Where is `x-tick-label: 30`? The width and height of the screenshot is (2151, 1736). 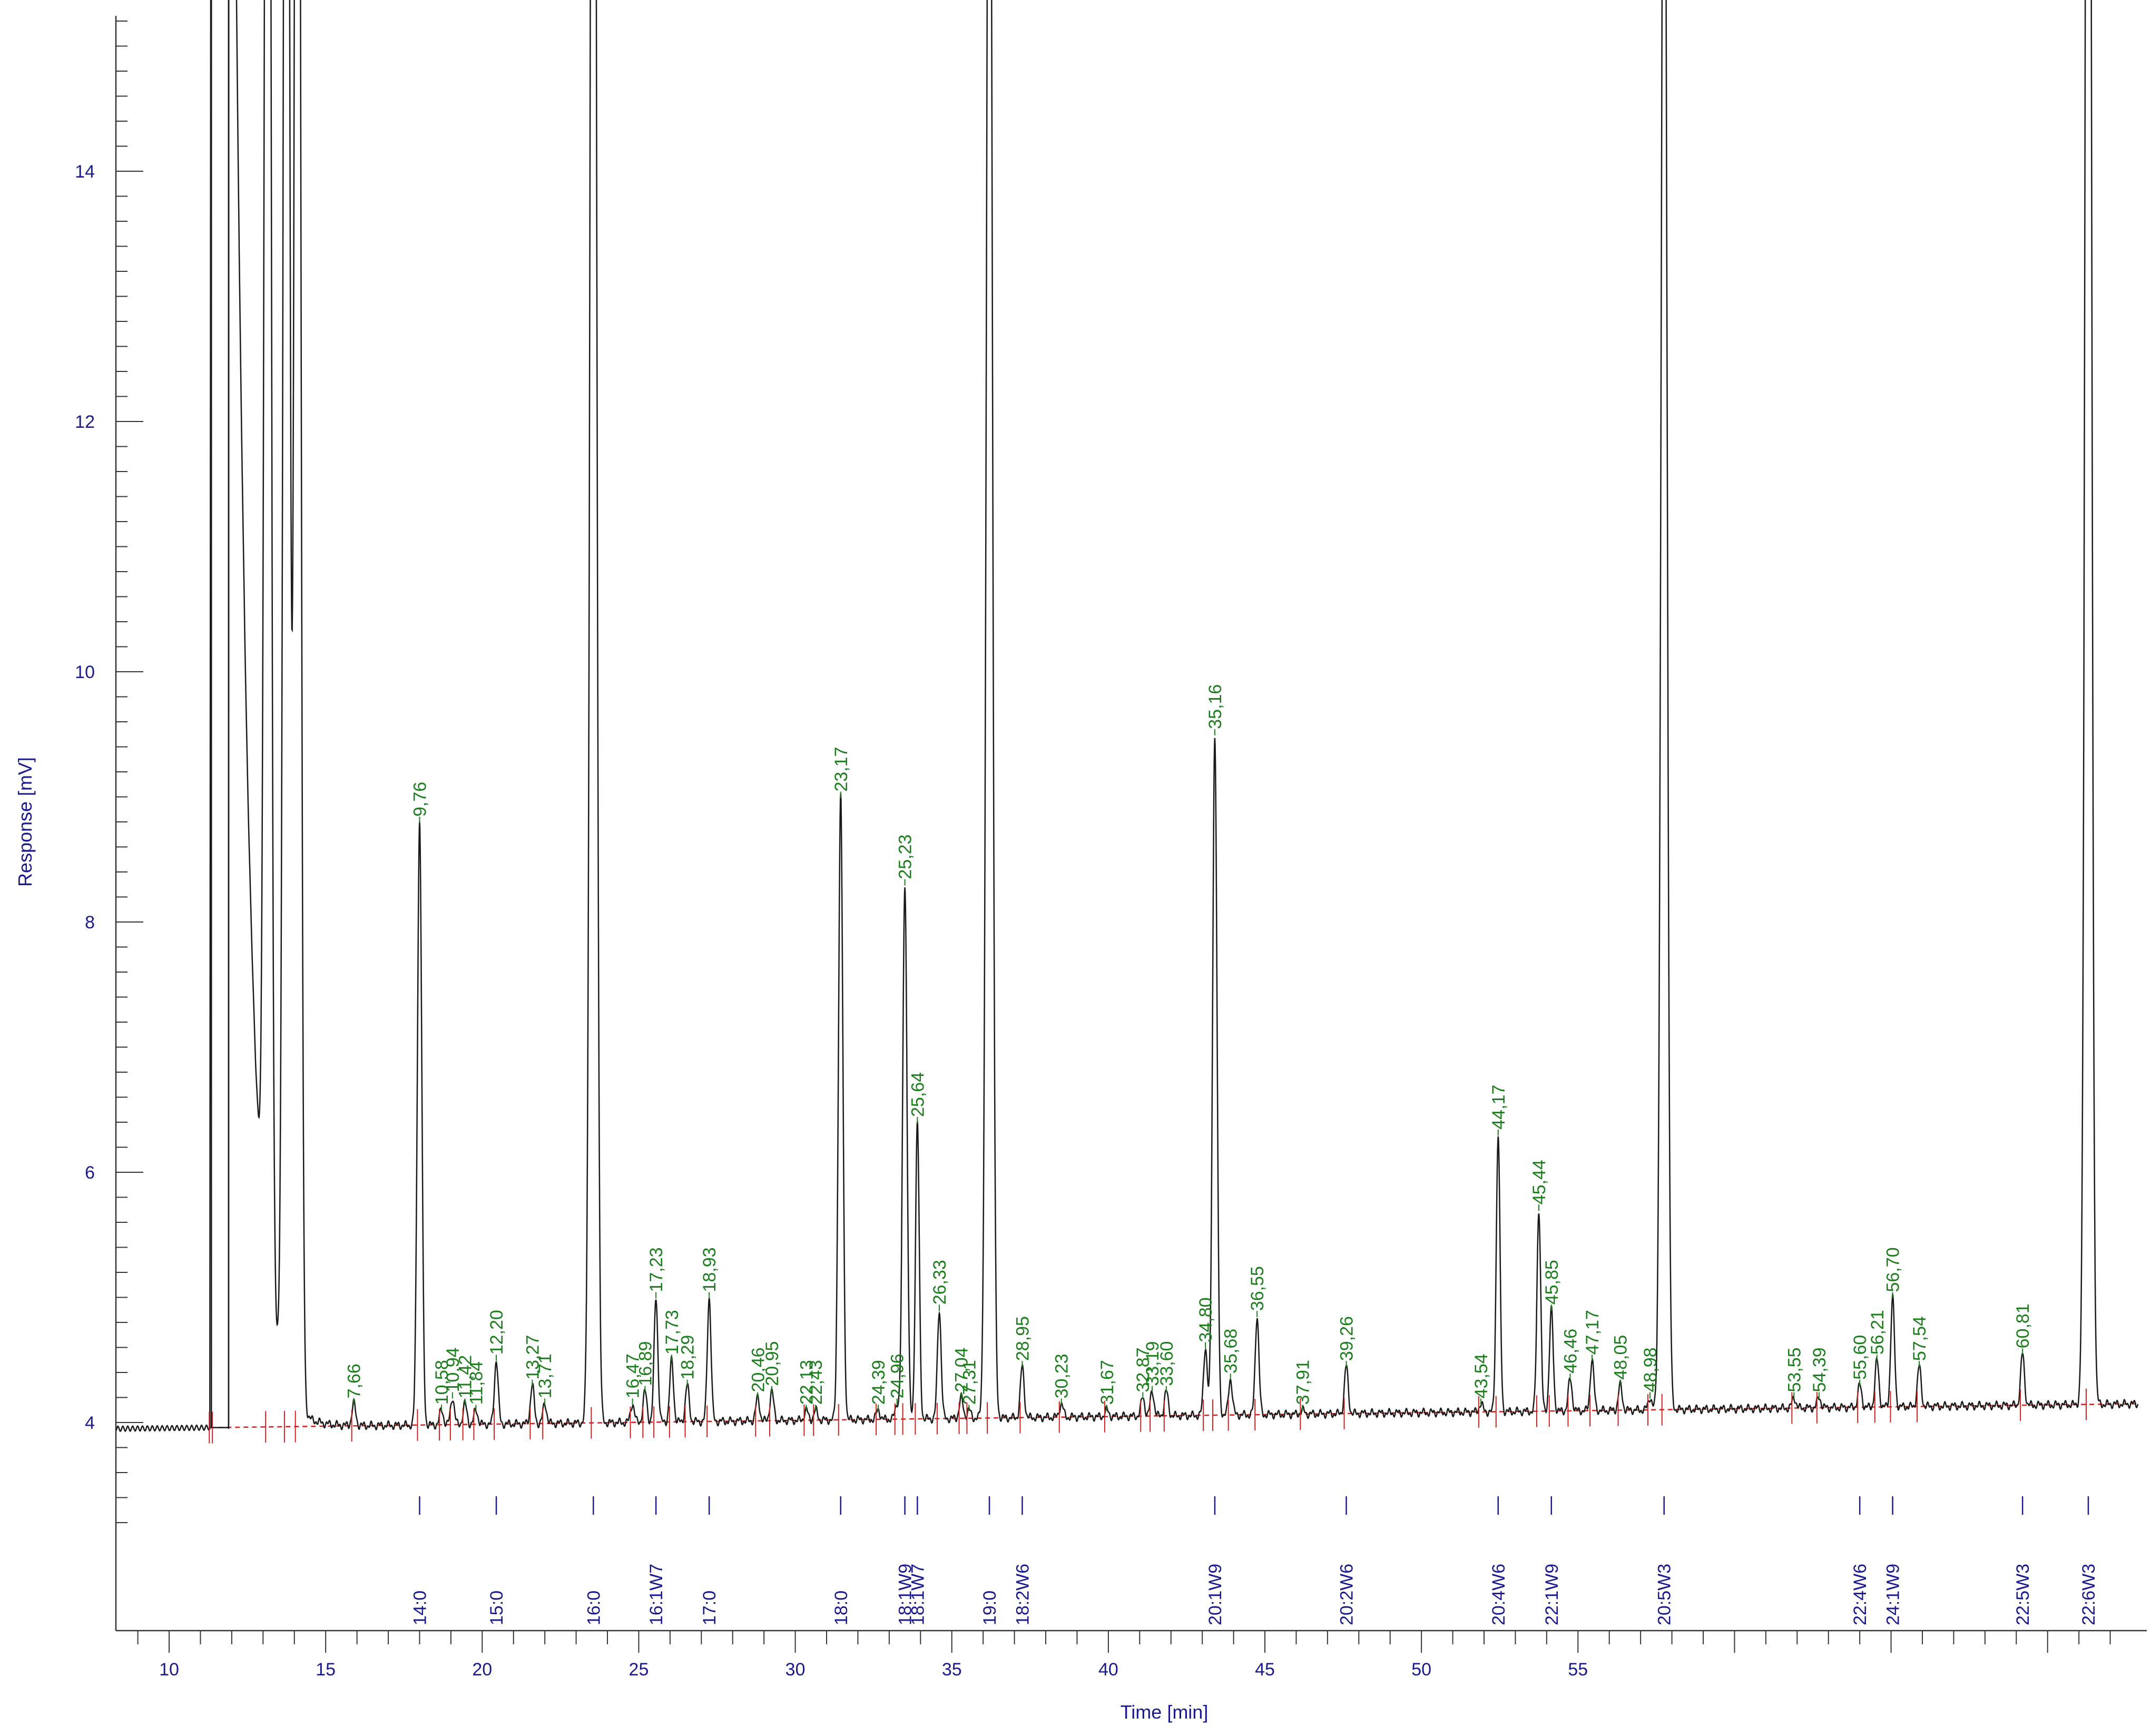
x-tick-label: 30 is located at coordinates (795, 1670).